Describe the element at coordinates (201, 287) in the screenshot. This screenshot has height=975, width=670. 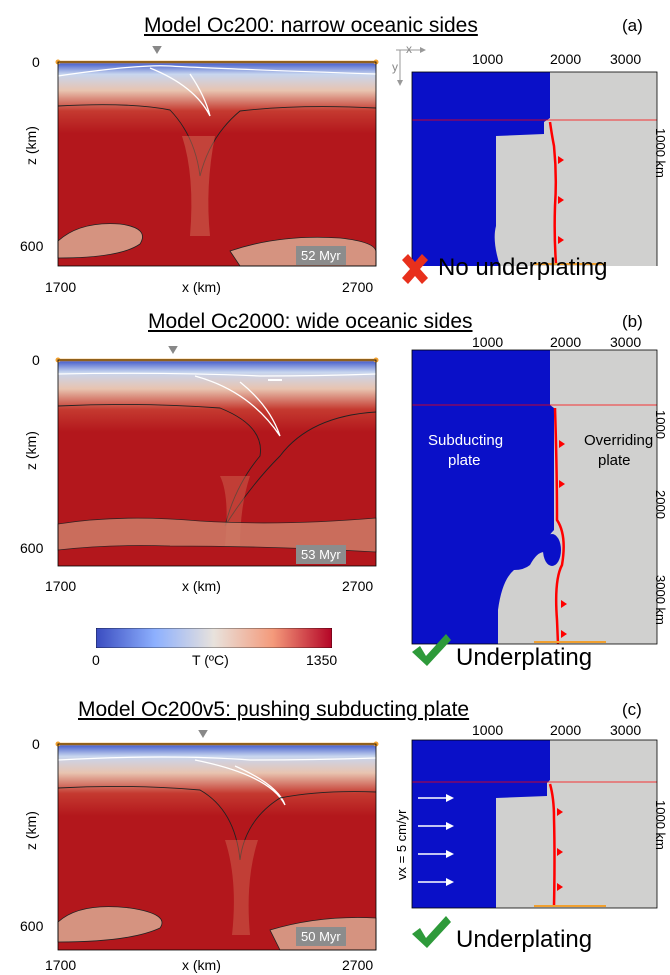
I see `panel-a-x-label: x (km)` at that location.